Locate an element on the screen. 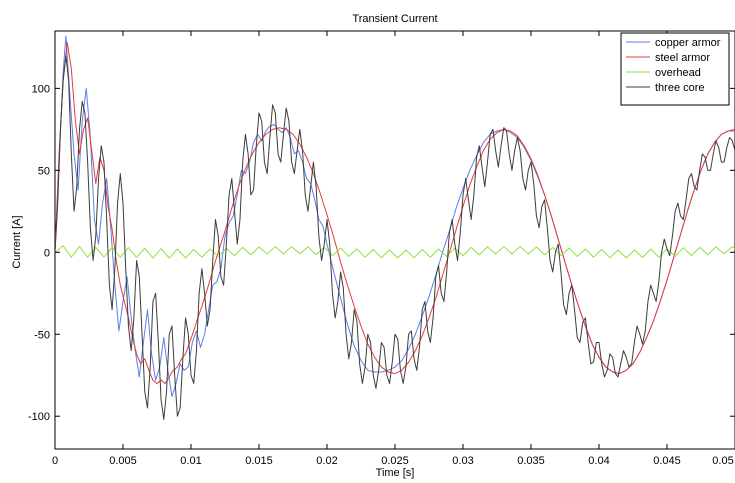 The height and width of the screenshot is (483, 735). x-tick-label: 0.035 is located at coordinates (531, 461).